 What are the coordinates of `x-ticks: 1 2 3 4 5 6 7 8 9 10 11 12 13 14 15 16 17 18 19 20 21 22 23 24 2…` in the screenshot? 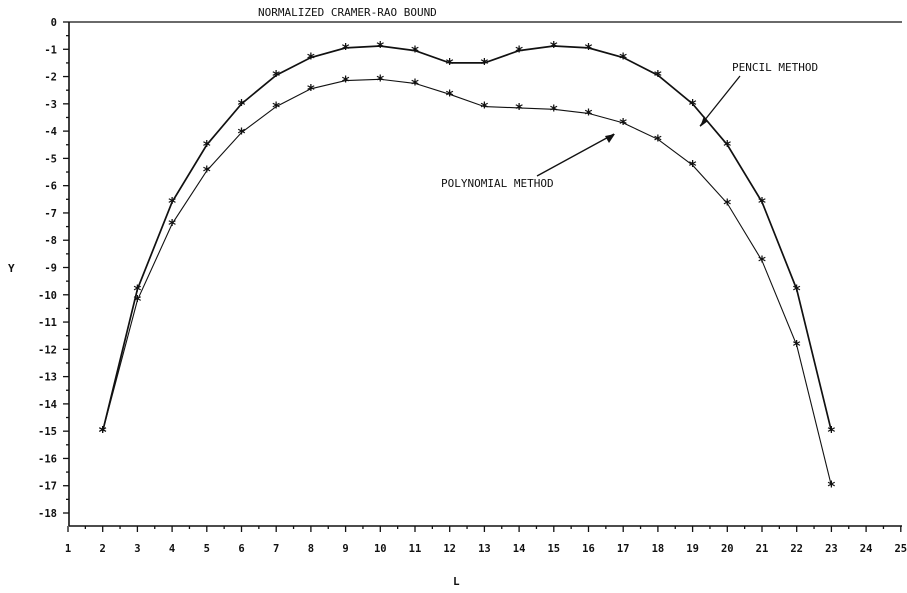 It's located at (486, 540).